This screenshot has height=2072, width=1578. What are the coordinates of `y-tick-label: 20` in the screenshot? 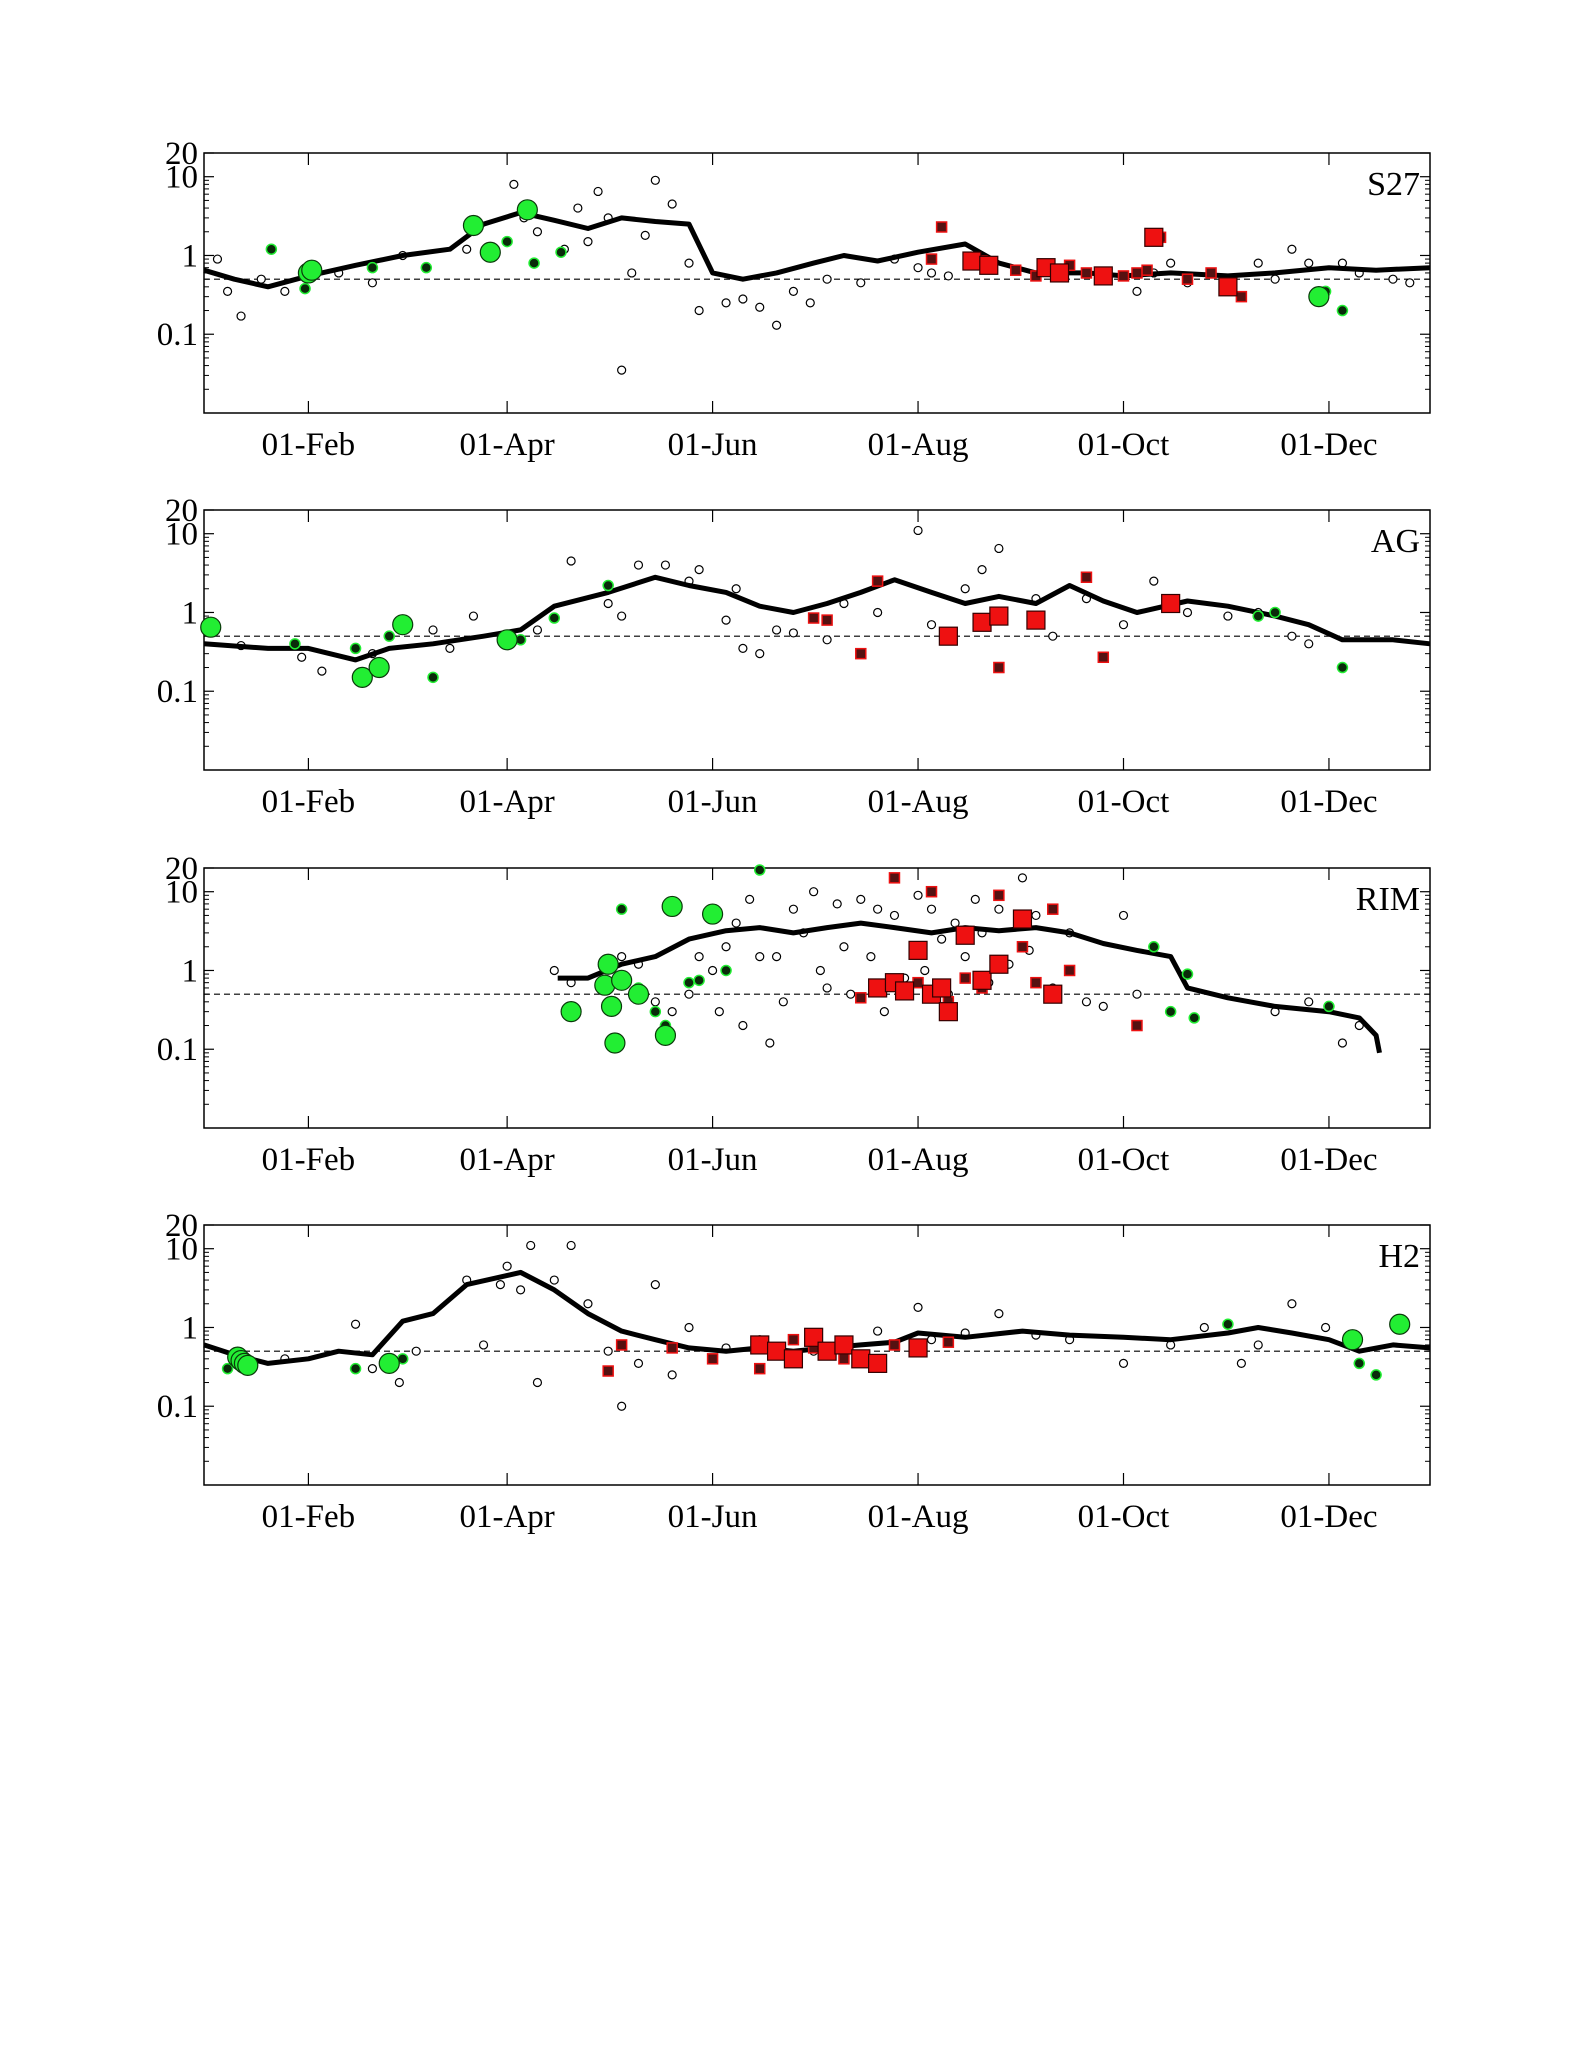 It's located at (181, 869).